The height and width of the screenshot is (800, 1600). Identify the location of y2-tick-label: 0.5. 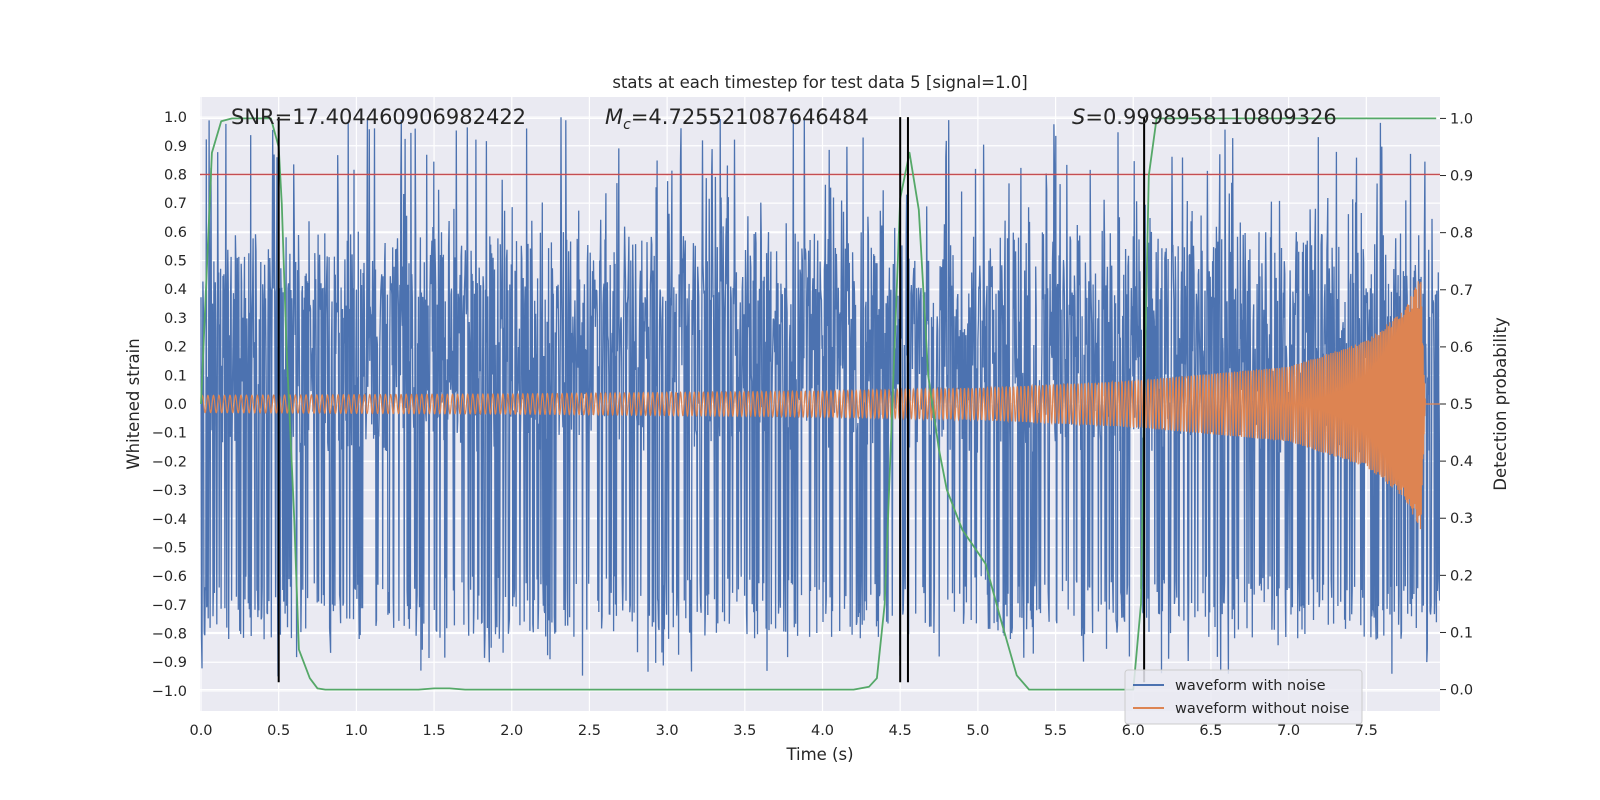
(1461, 405).